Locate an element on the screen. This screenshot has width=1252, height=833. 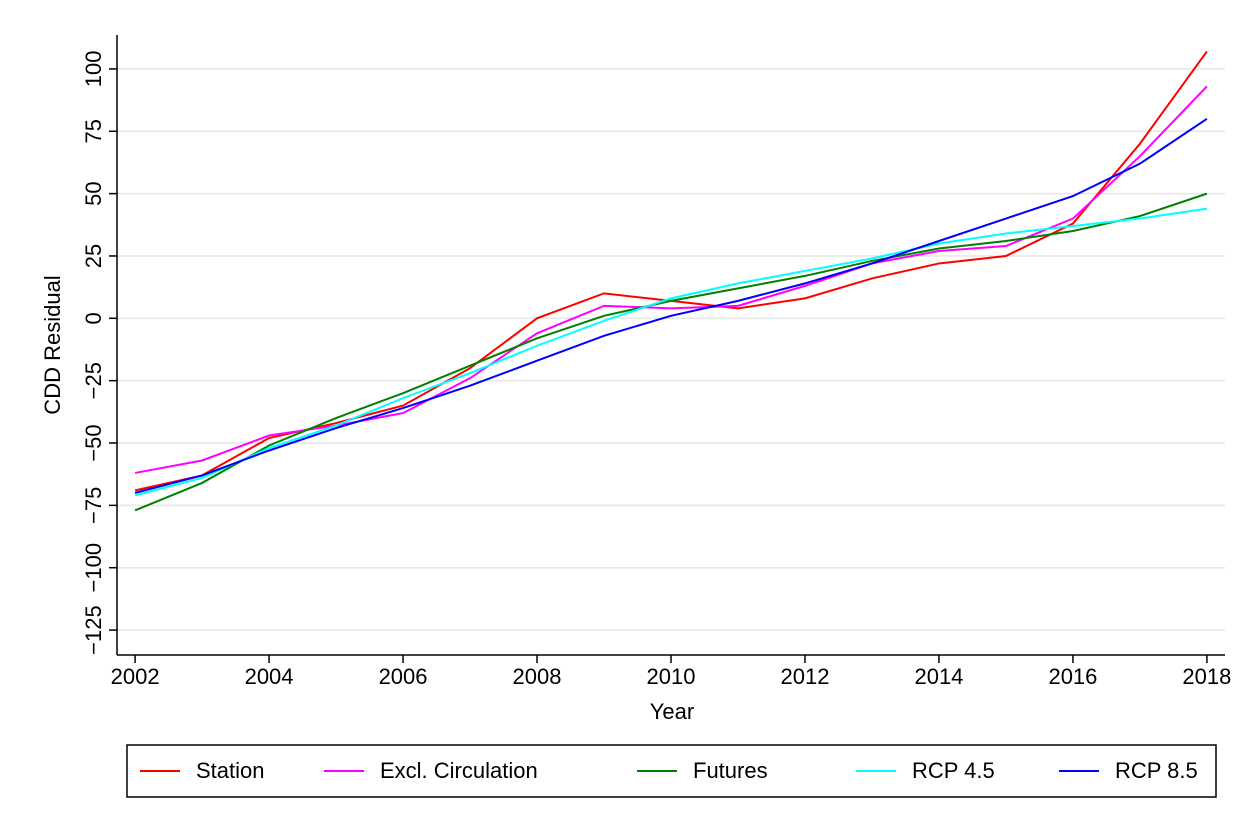
y-tick-label: −125 is located at coordinates (93, 630).